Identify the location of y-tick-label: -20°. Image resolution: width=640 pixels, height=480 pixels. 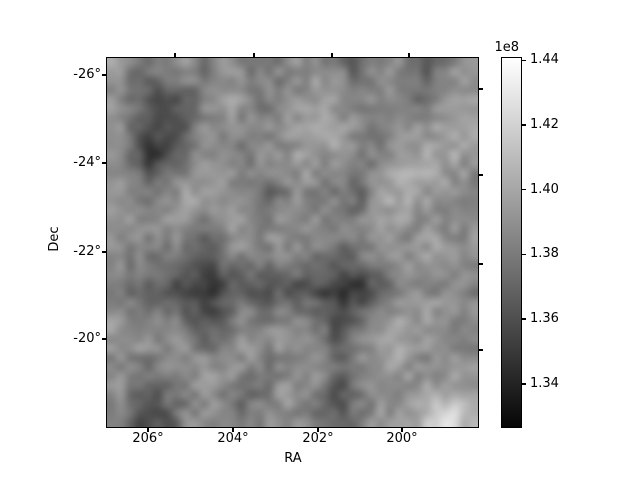
(87, 338).